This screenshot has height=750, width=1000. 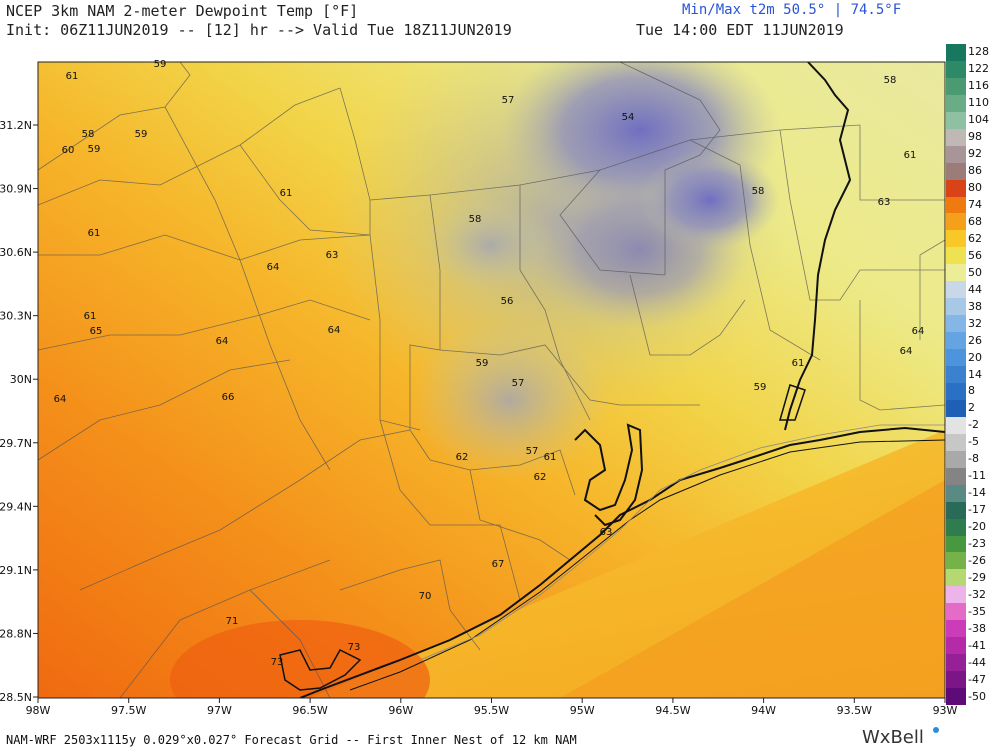 I want to click on lat-label: 28.5N, so click(x=16, y=697).